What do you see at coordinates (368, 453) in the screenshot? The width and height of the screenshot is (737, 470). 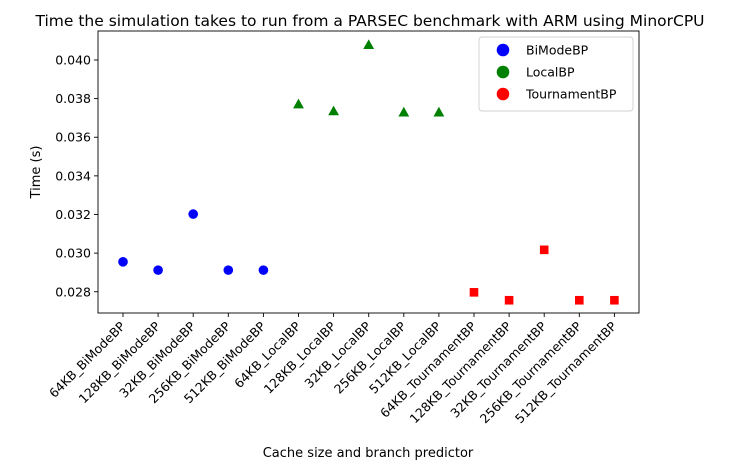 I see `x-axis-label: Cache size and branch predictor` at bounding box center [368, 453].